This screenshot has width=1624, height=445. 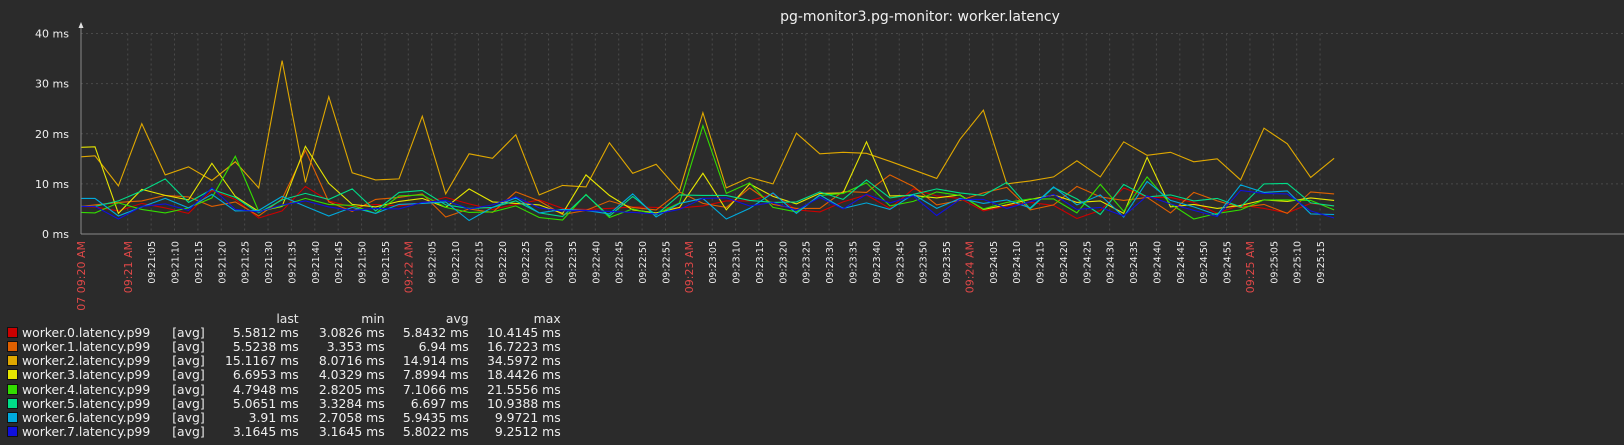 What do you see at coordinates (351, 375) in the screenshot?
I see `legend-min: 4.0329 ms` at bounding box center [351, 375].